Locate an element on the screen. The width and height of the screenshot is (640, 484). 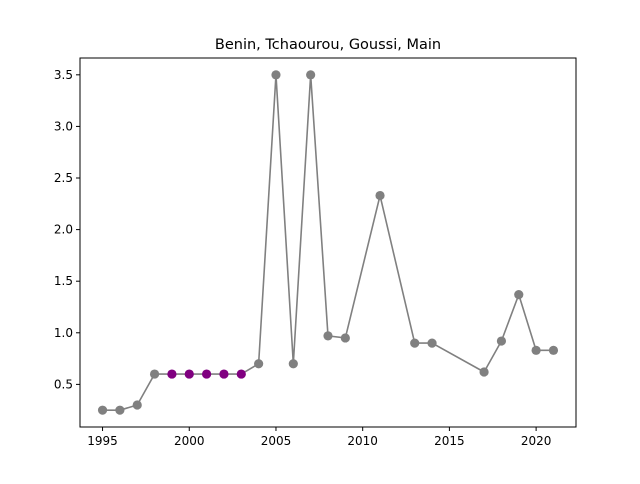
x-tick-label: 2010 is located at coordinates (362, 441).